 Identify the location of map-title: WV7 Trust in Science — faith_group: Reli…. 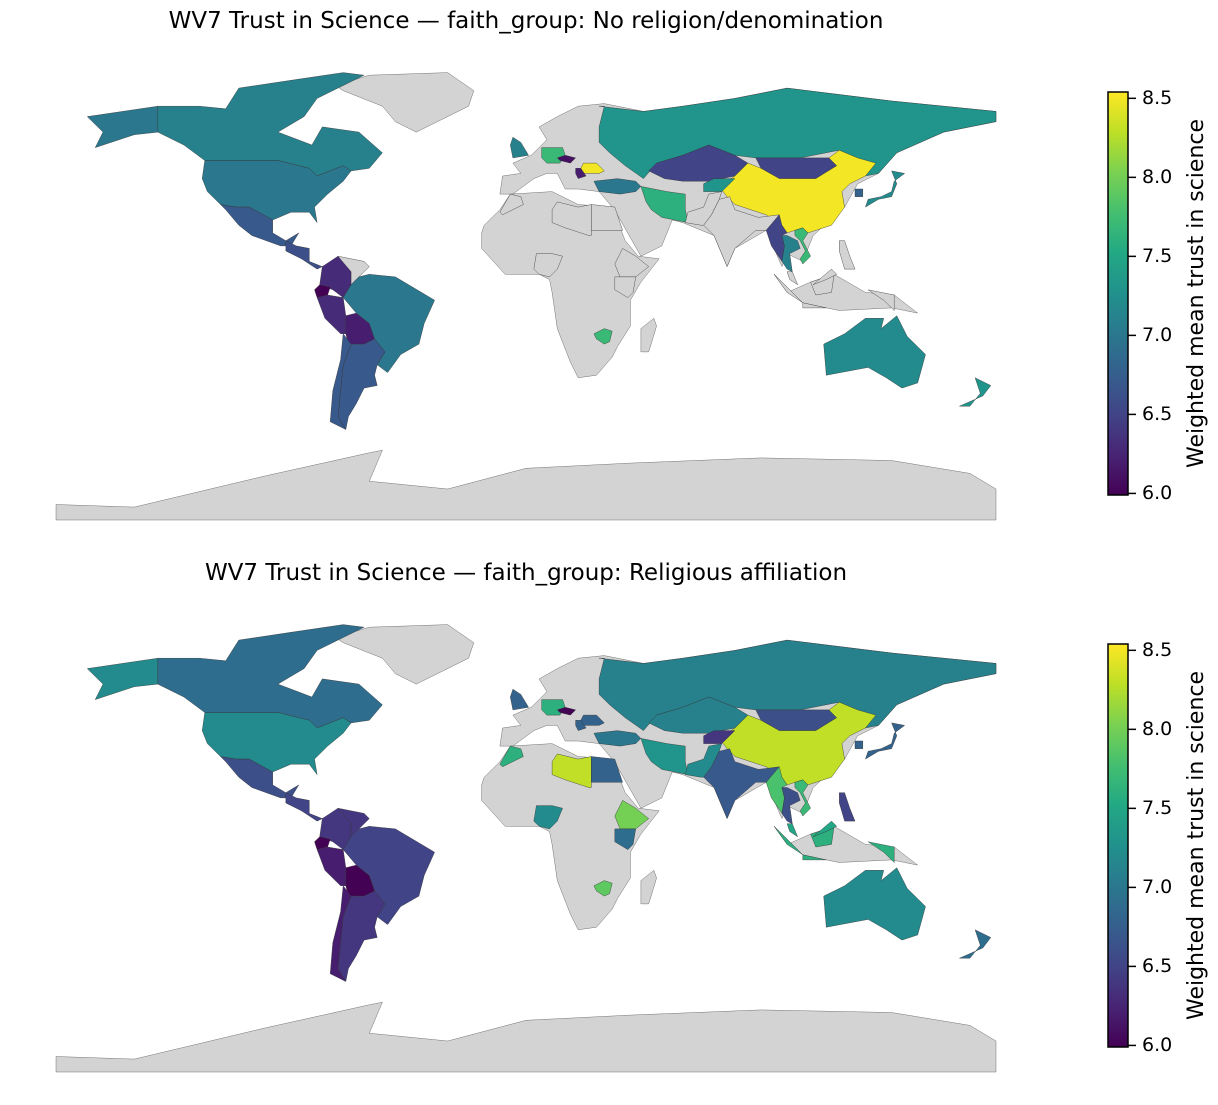
(526, 573).